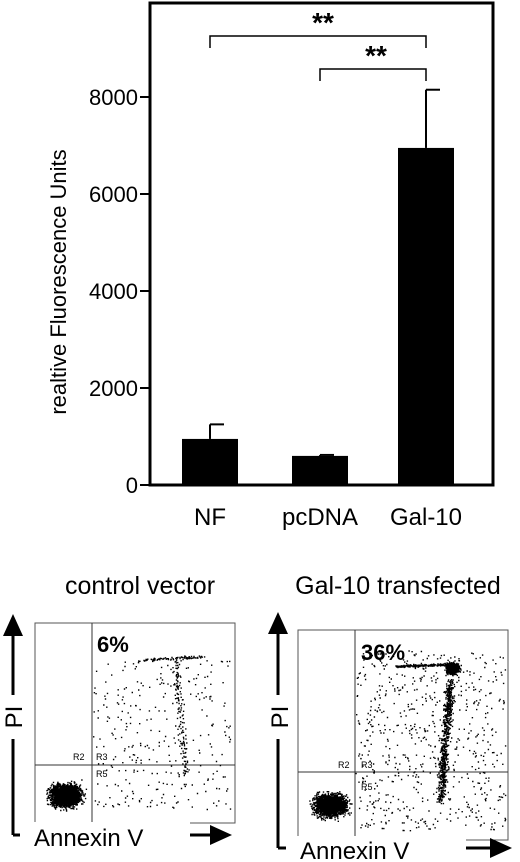  Describe the element at coordinates (113, 388) in the screenshot. I see `y-tick-label: 2000` at that location.